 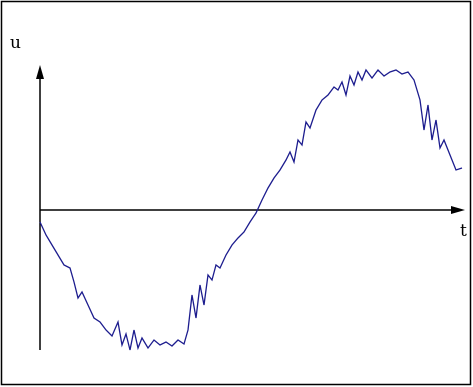 I want to click on y-axis-arrow, so click(x=40, y=72).